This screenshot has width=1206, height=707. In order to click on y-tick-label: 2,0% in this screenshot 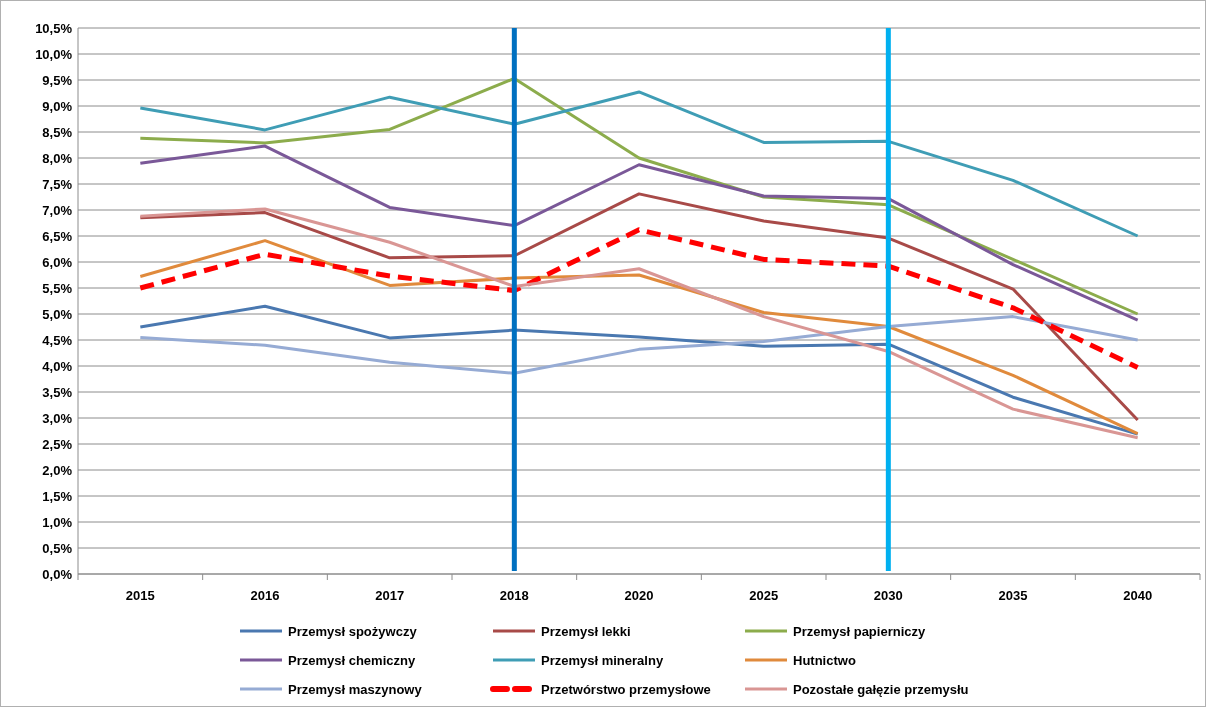, I will do `click(57, 470)`.